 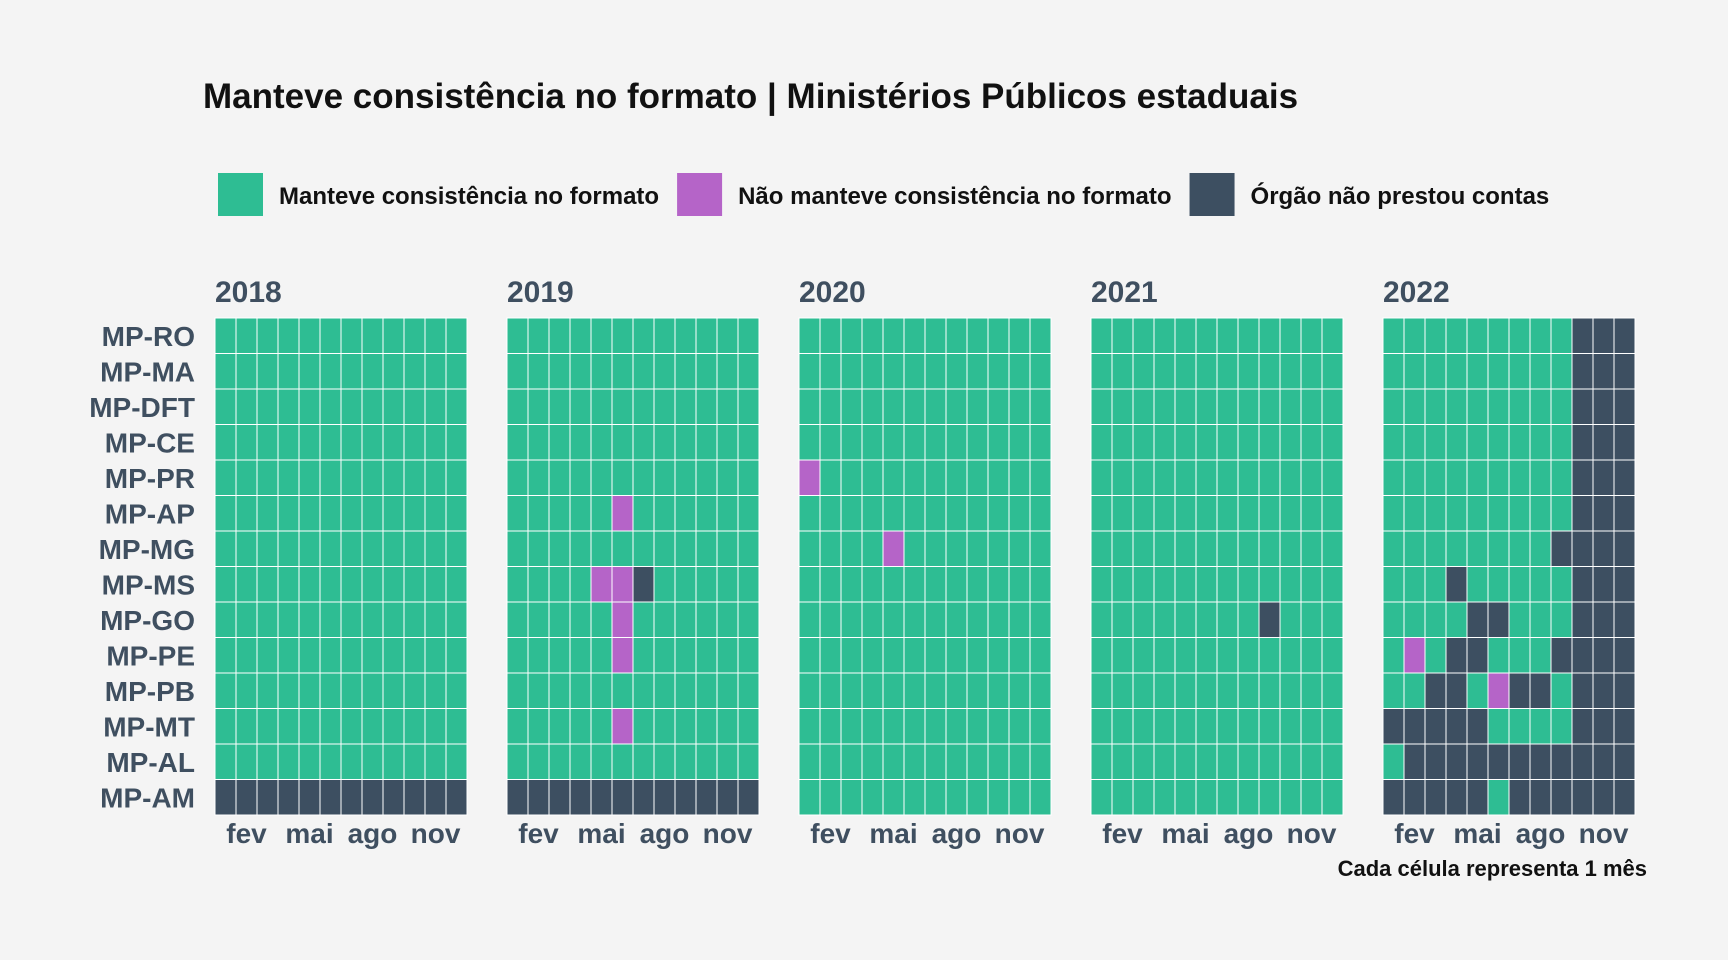 I want to click on y-tick-label-mp-al: MP-AL, so click(x=150, y=762).